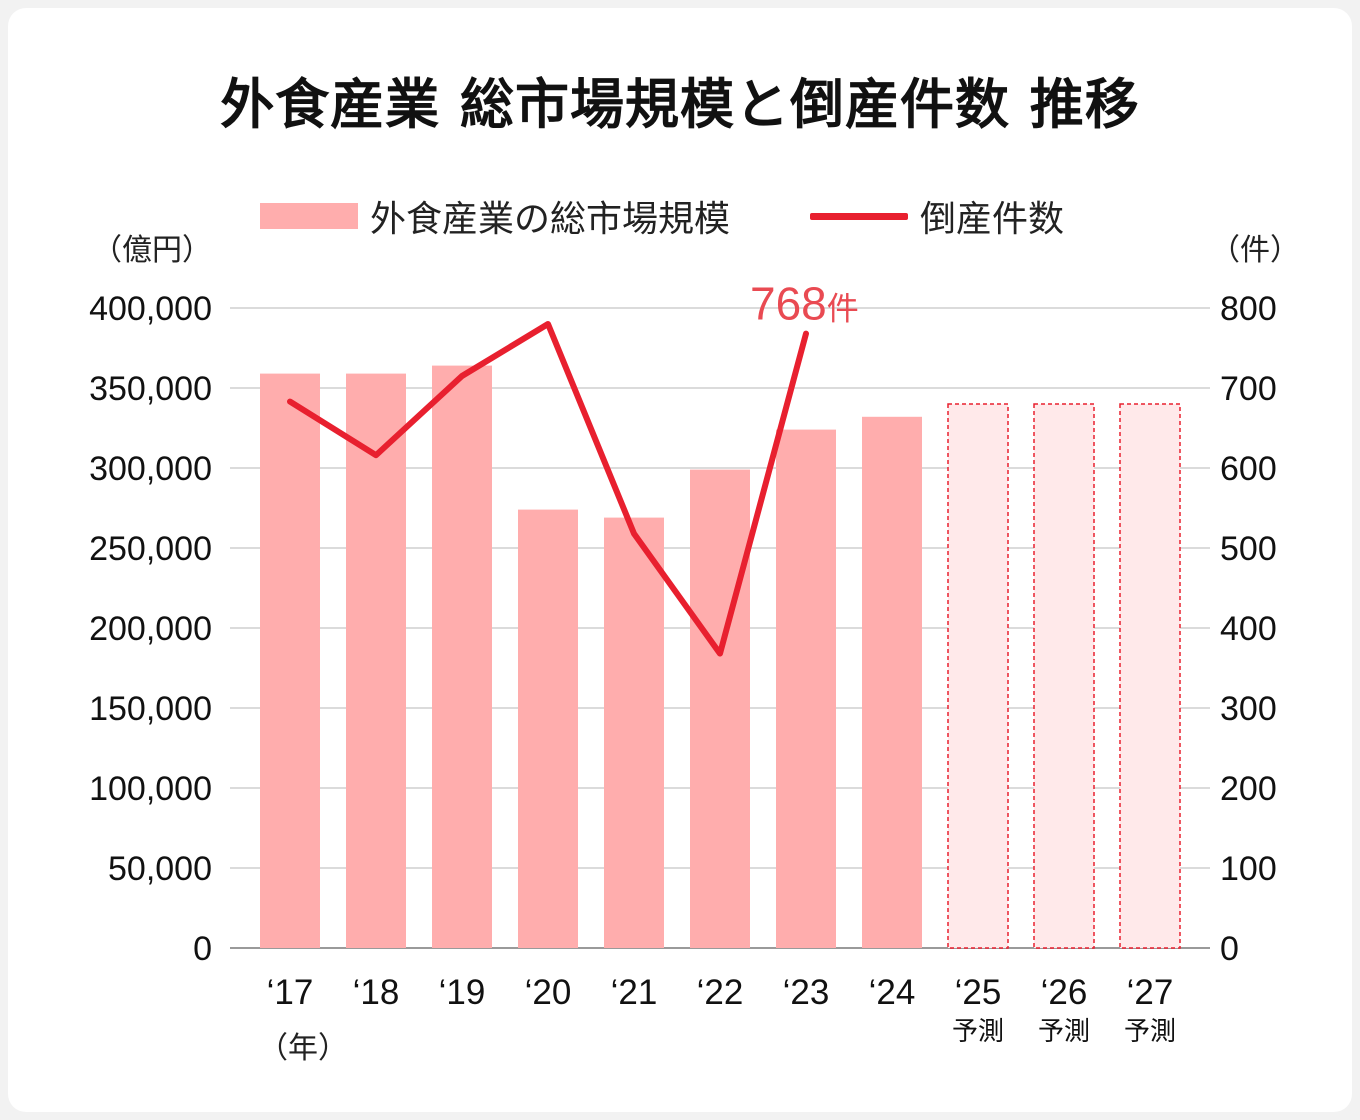 The image size is (1360, 1120). What do you see at coordinates (550, 219) in the screenshot?
I see `legend-bar-label: 外食産業の総市場規模` at bounding box center [550, 219].